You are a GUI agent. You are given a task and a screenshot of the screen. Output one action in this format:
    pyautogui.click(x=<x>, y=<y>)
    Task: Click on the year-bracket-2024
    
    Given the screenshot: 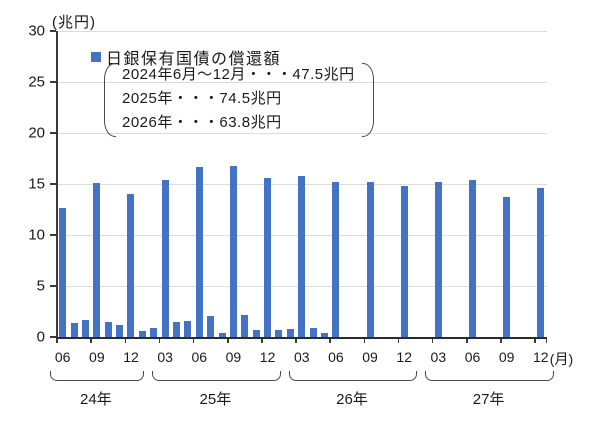 What is the action you would take?
    pyautogui.click(x=96, y=376)
    